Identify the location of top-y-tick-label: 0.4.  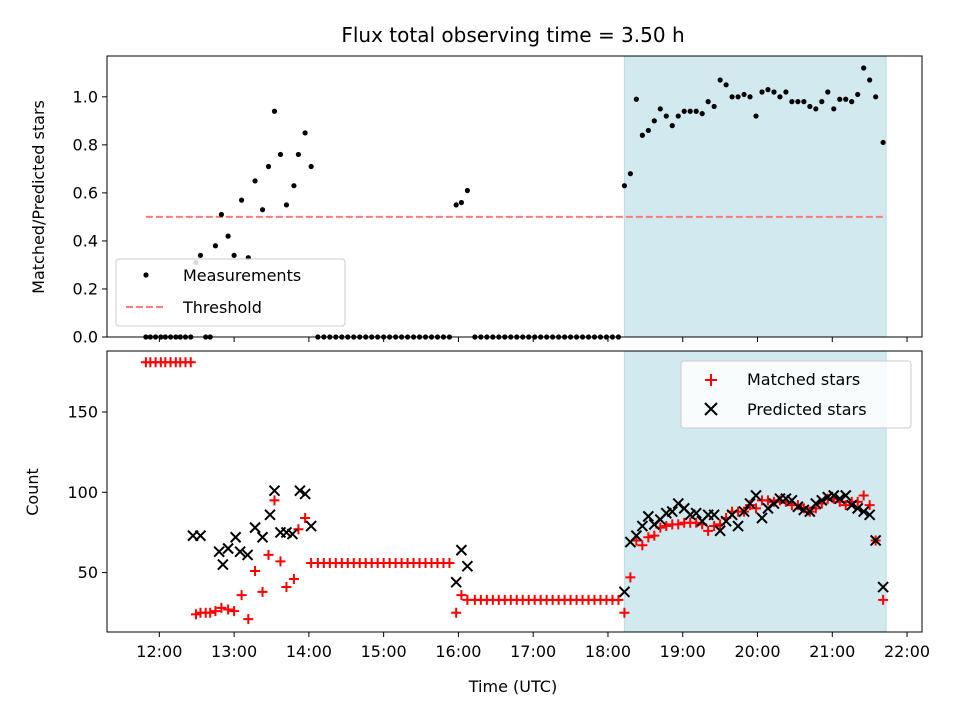
(85, 240).